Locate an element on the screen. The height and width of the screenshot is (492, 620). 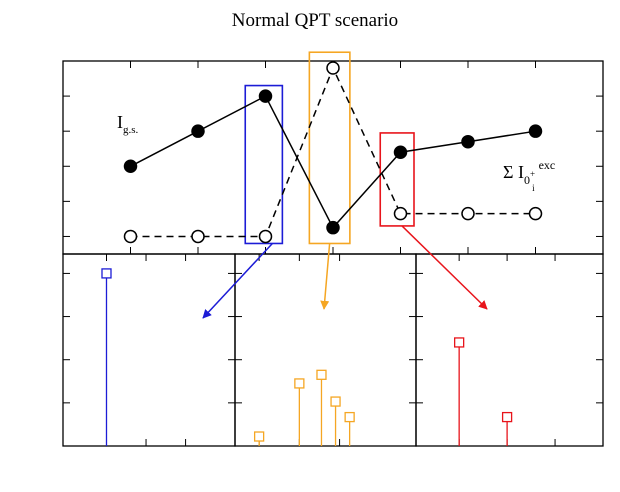
bottom-middle-panel is located at coordinates (325, 350).